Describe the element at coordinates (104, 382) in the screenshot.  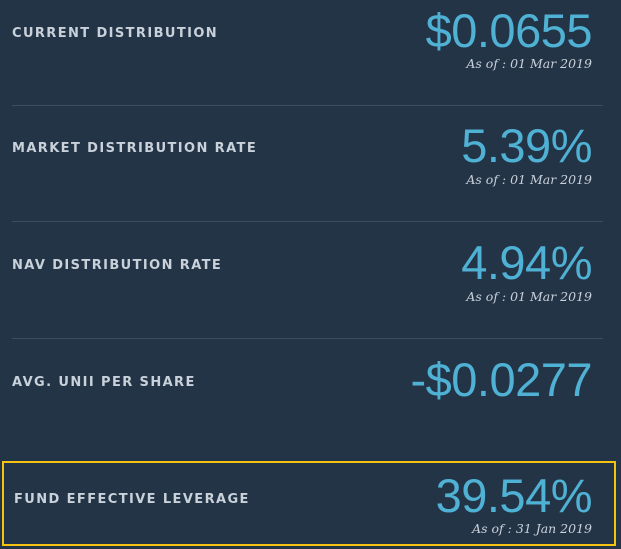
I see `metric-label: AVG. UNII PER SHARE` at that location.